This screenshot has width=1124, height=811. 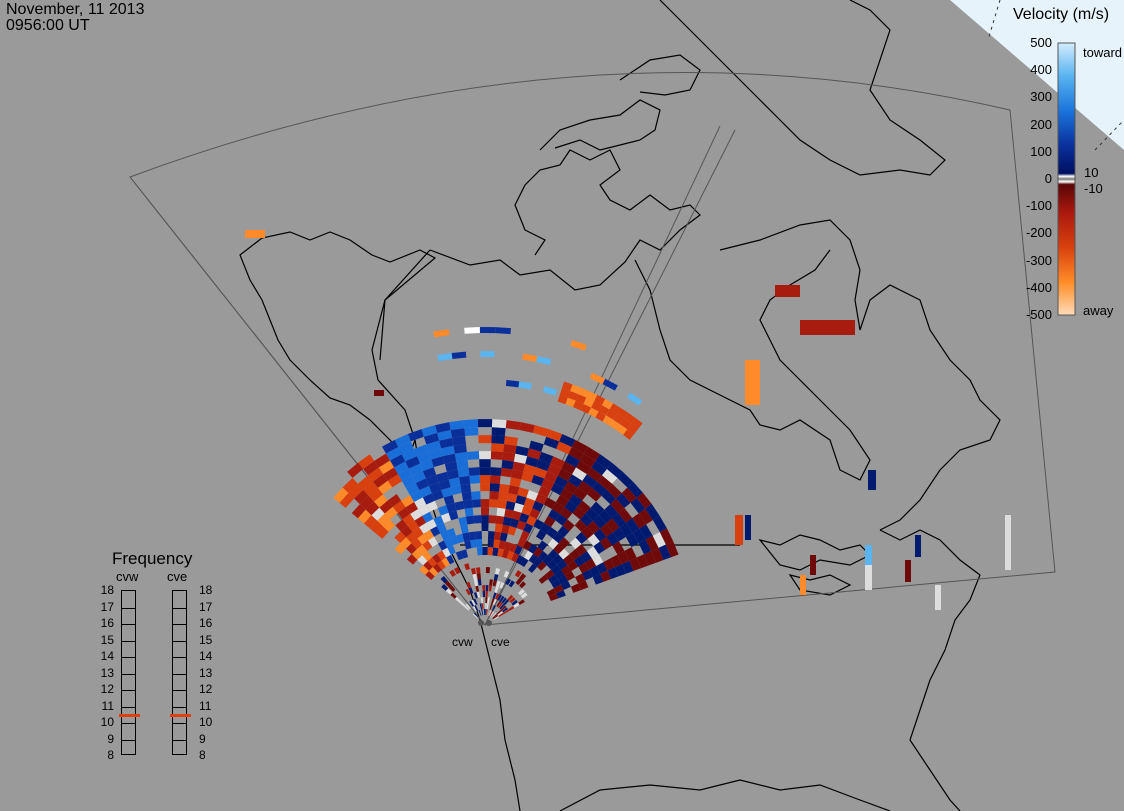 I want to click on freq-scale-left: 8, so click(x=110, y=755).